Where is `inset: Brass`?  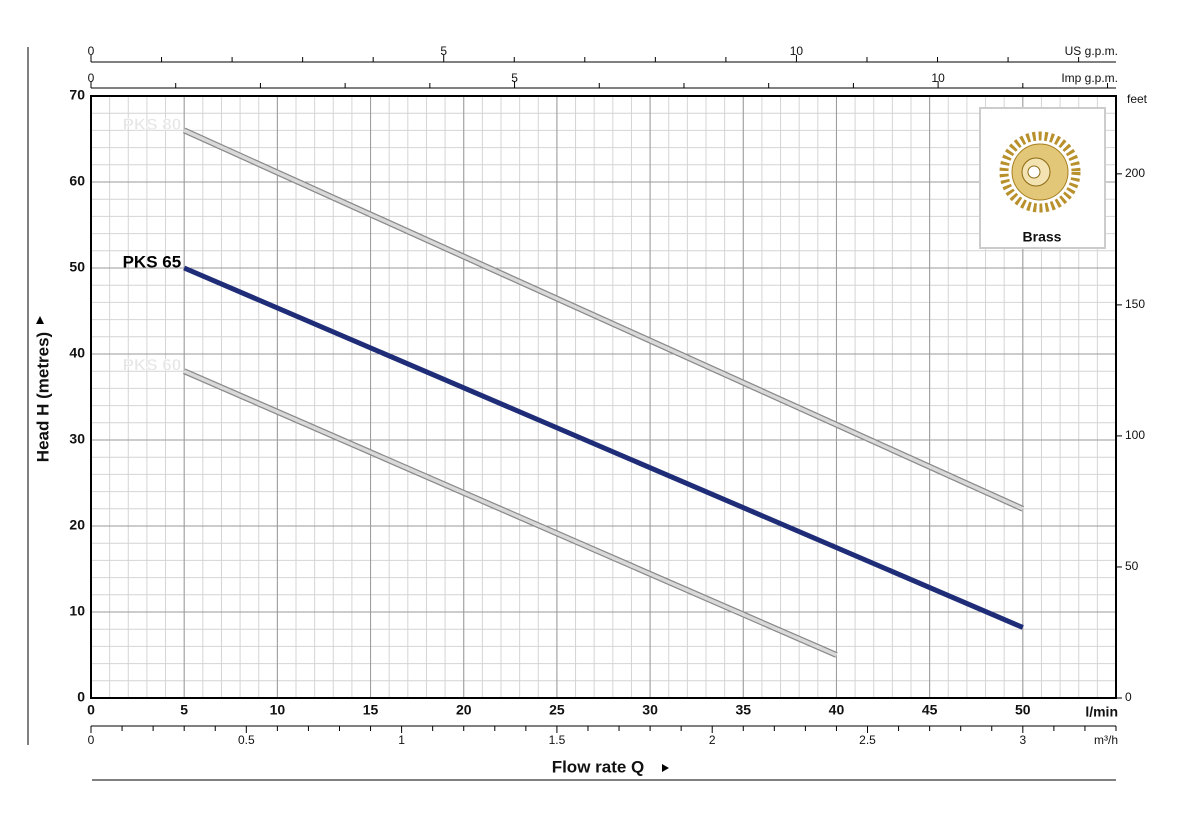 inset: Brass is located at coordinates (1042, 178).